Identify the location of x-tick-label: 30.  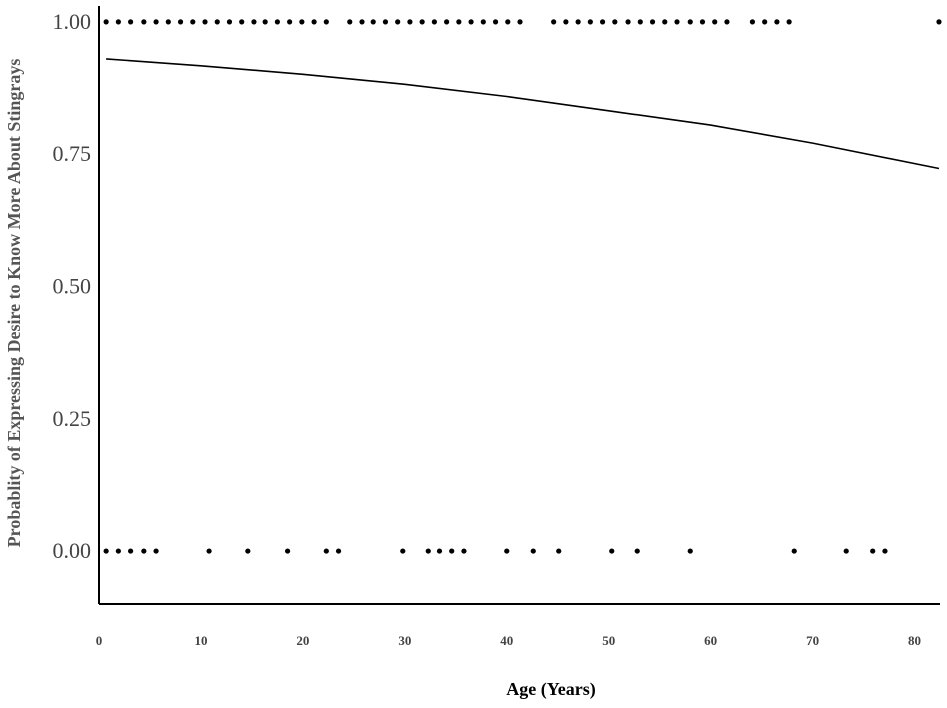
(404, 640).